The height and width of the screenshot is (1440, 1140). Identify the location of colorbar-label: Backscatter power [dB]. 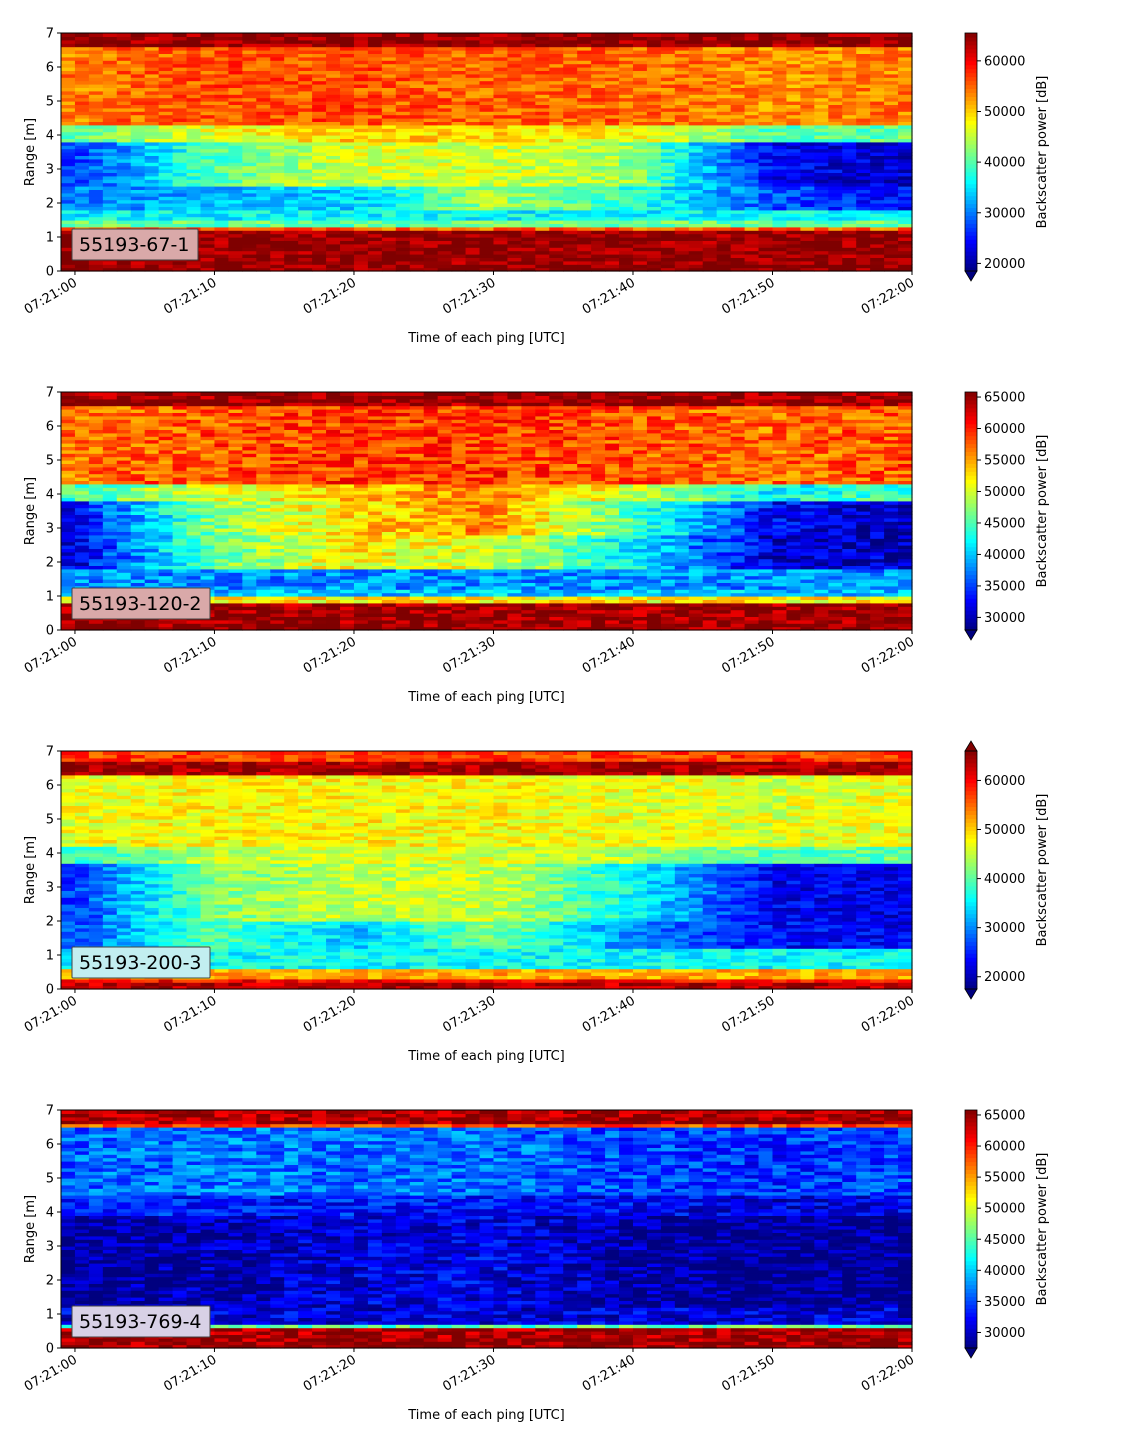
(1042, 152).